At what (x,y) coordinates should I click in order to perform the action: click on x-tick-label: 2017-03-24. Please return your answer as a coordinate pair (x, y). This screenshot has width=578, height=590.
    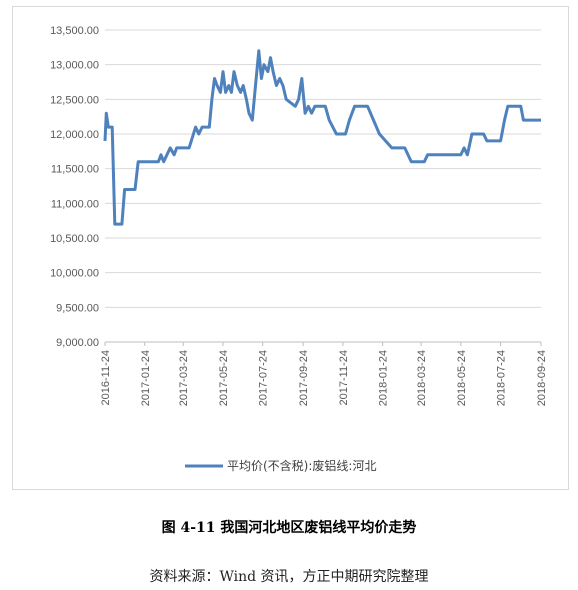
    Looking at the image, I should click on (184, 378).